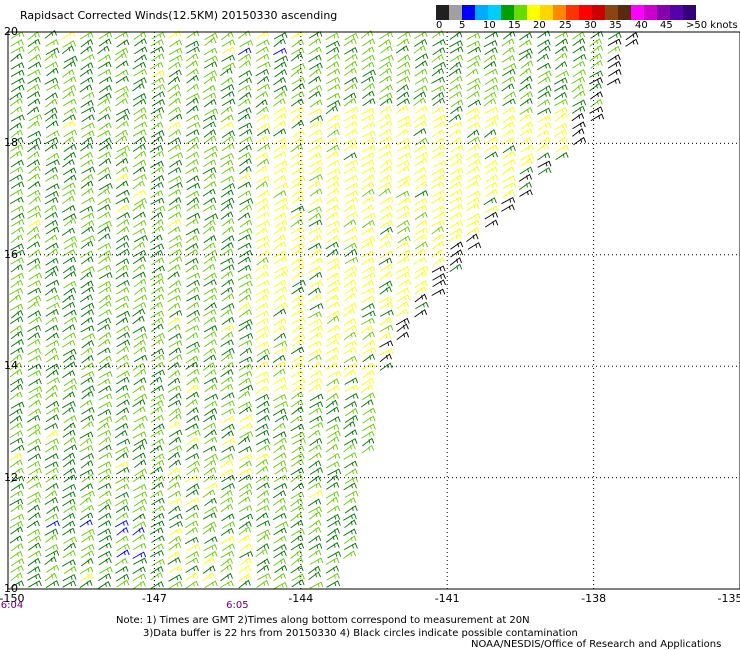 The width and height of the screenshot is (740, 650). Describe the element at coordinates (11, 254) in the screenshot. I see `latitude-label: 16` at that location.